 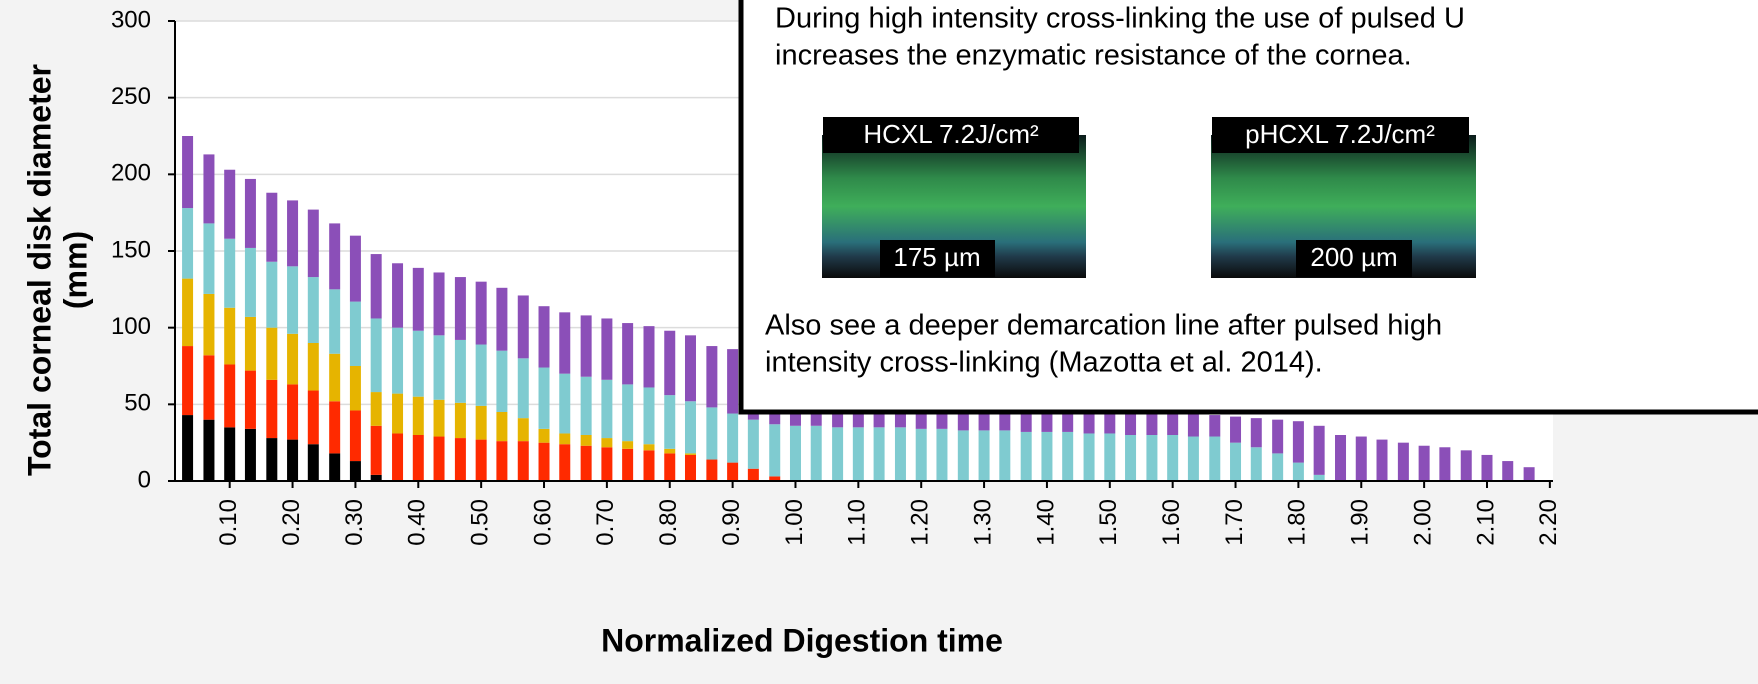 I want to click on y-tick-label: 50, so click(x=137, y=403).